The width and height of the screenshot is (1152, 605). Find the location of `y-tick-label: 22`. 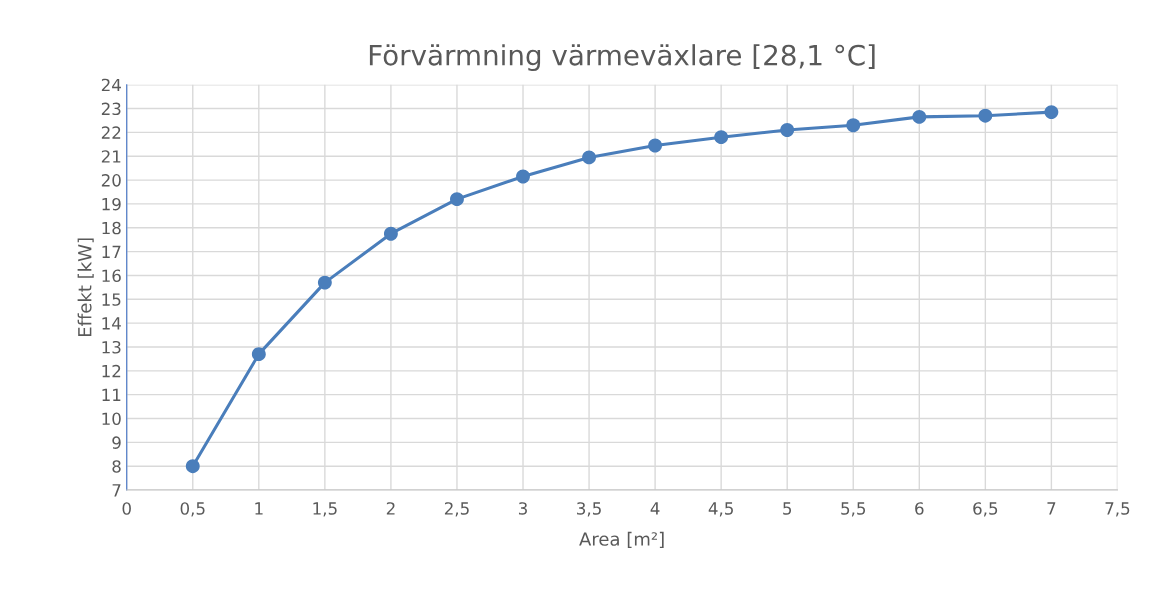

y-tick-label: 22 is located at coordinates (111, 132).